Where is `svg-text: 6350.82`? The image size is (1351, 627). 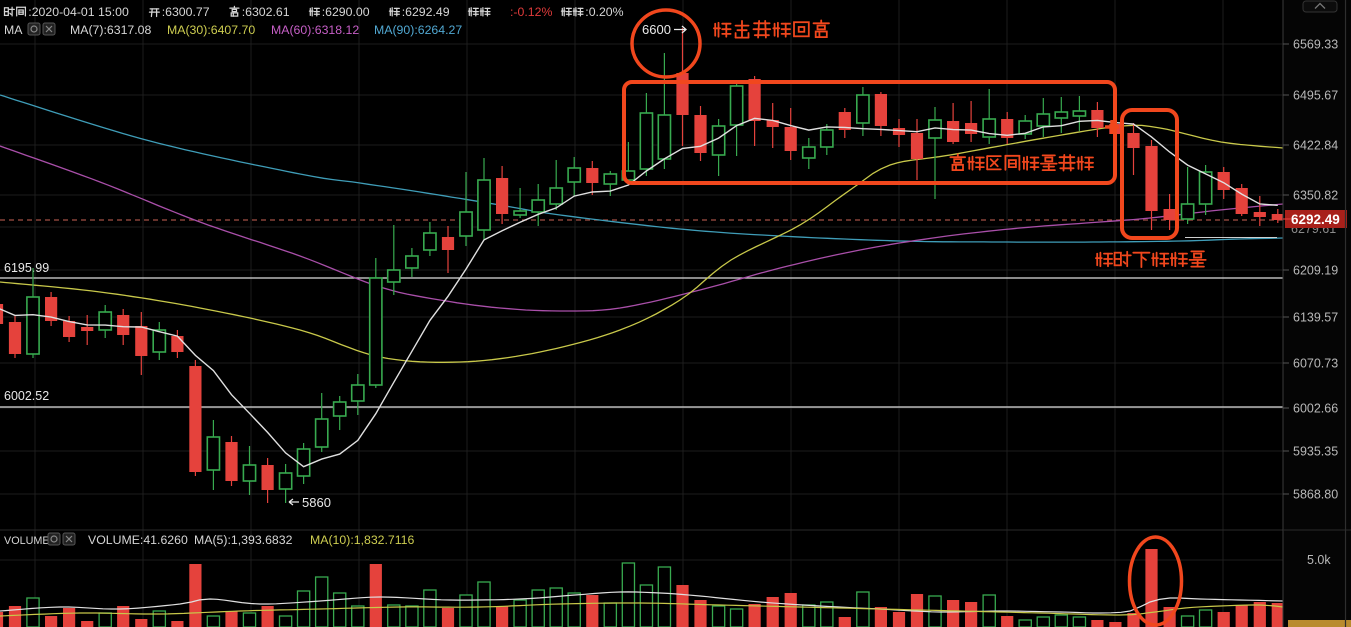 svg-text: 6350.82 is located at coordinates (1315, 196).